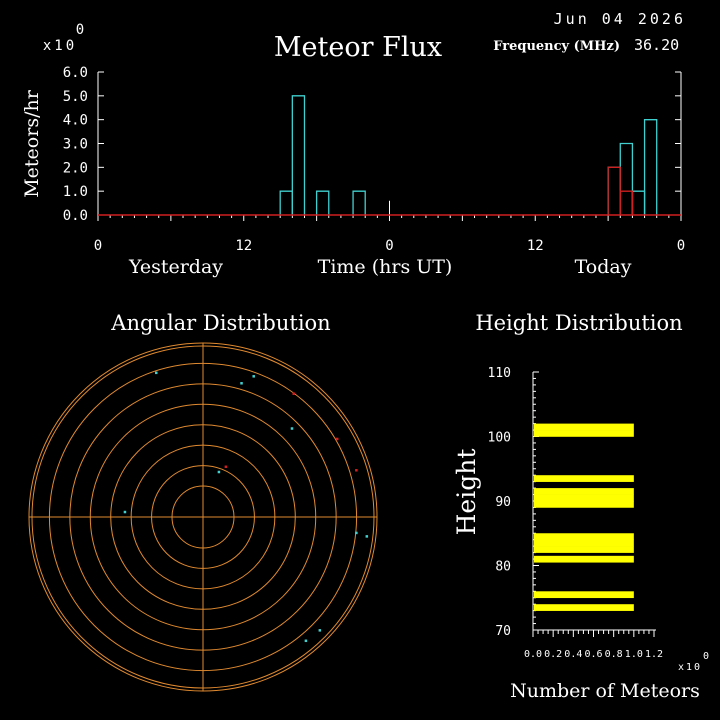 The image size is (720, 720). Describe the element at coordinates (75, 192) in the screenshot. I see `flux-y-tick-label: 1.0` at that location.